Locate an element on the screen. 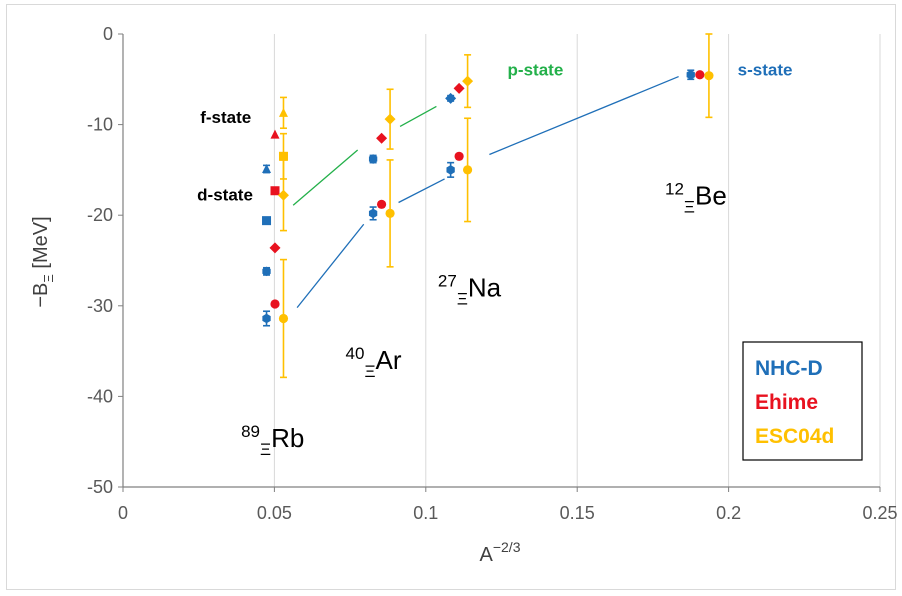  nucleus-label: 12ΞBe is located at coordinates (696, 197).